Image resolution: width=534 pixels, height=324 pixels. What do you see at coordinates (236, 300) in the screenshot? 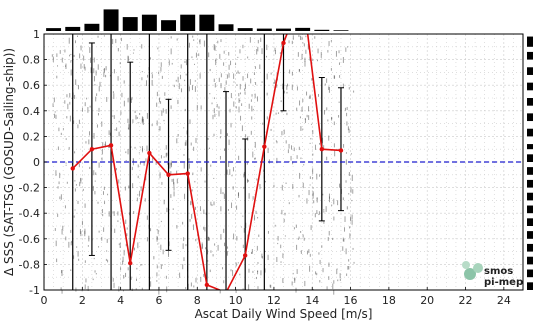
I see `x-tick-label: 10` at bounding box center [236, 300].